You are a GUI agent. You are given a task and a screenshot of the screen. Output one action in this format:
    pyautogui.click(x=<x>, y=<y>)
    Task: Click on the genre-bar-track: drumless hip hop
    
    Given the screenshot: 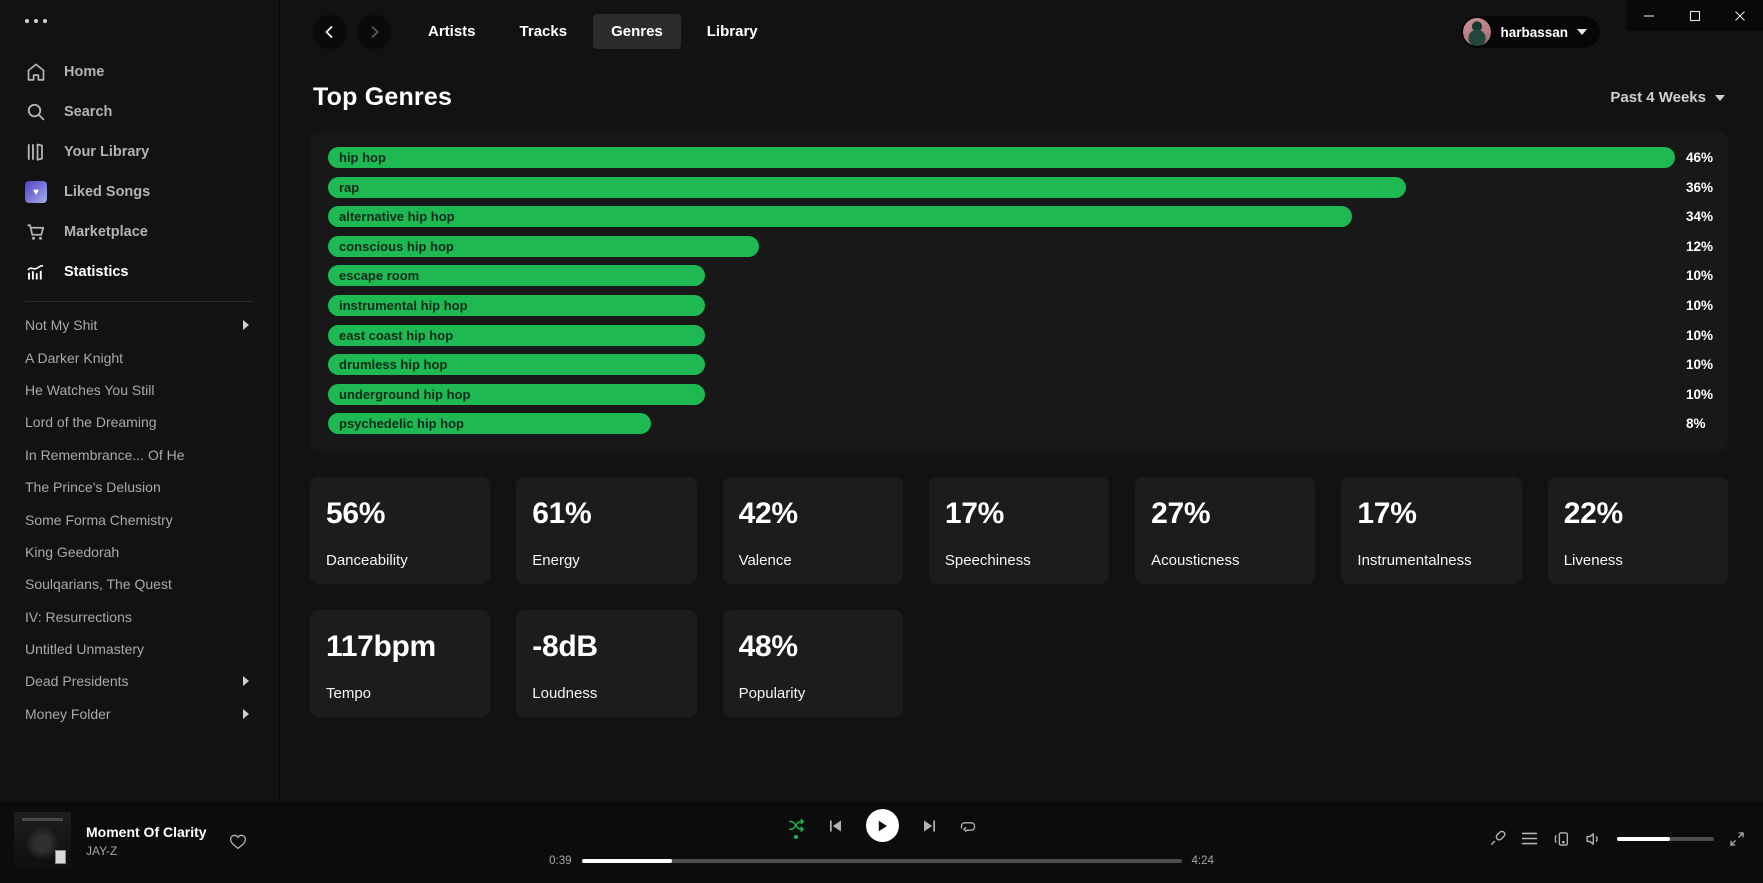 What is the action you would take?
    pyautogui.click(x=1001, y=365)
    